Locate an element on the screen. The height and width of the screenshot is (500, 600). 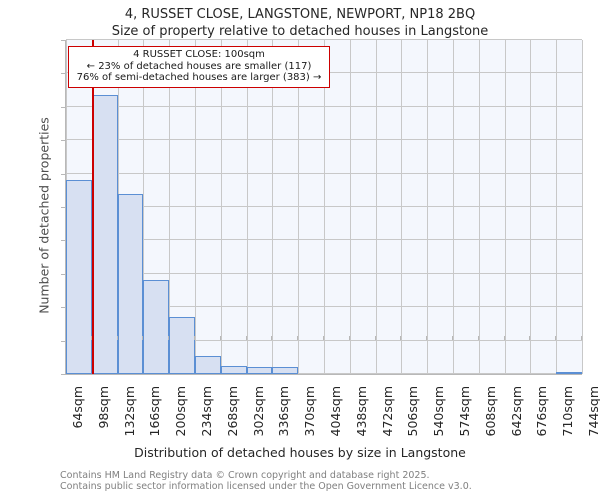
x-tick-label: 370sqm is located at coordinates (310, 411).